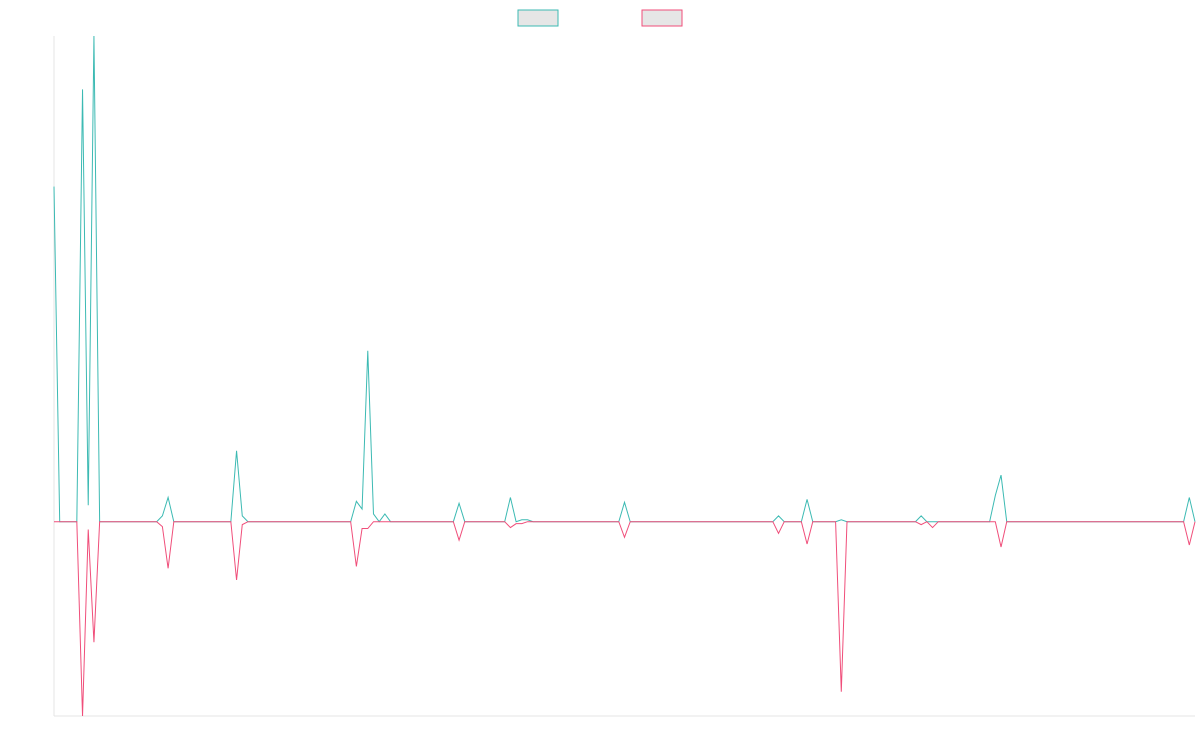 The width and height of the screenshot is (1200, 750). I want to click on legend, so click(600, 18).